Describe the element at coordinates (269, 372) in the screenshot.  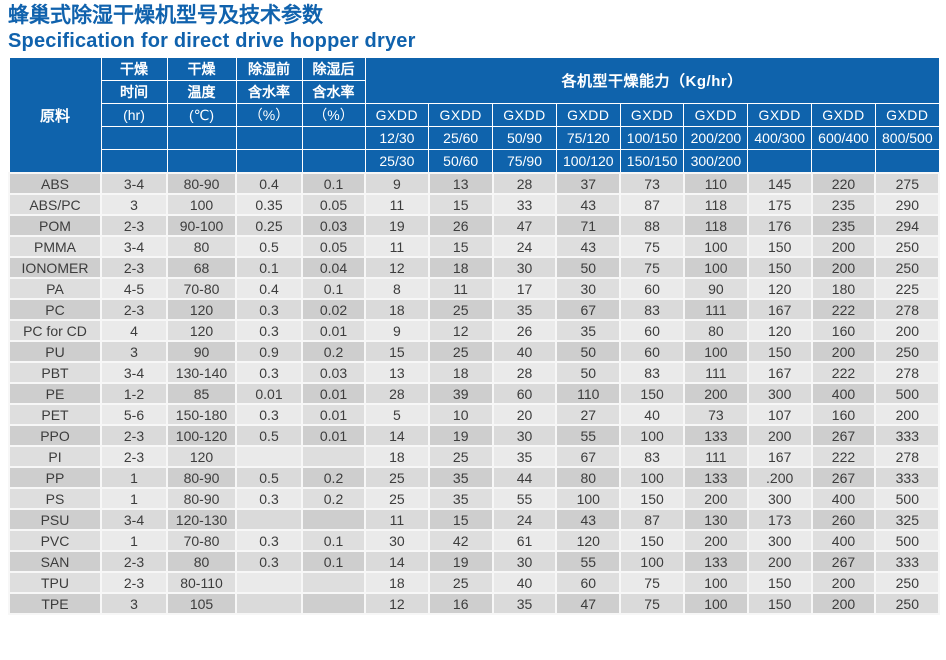
I see `moisture-before-cell: 0.3` at that location.